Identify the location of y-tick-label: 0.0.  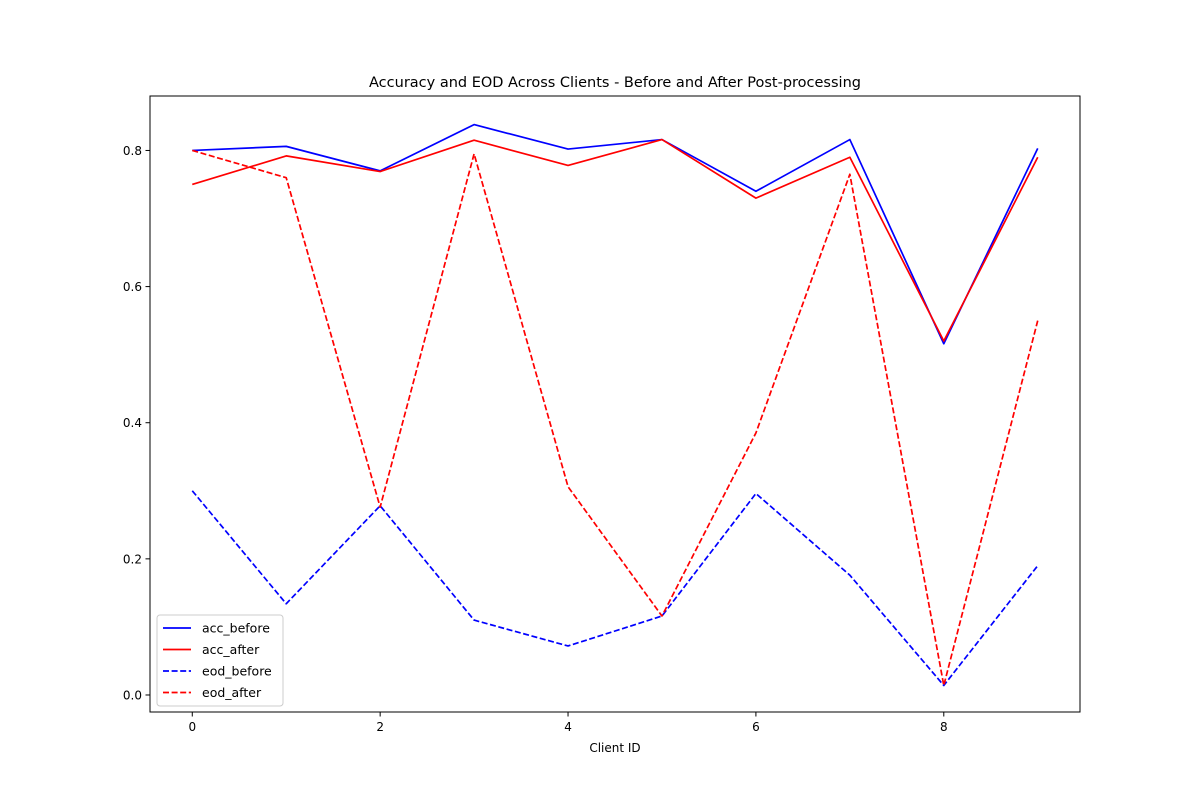
(132, 695).